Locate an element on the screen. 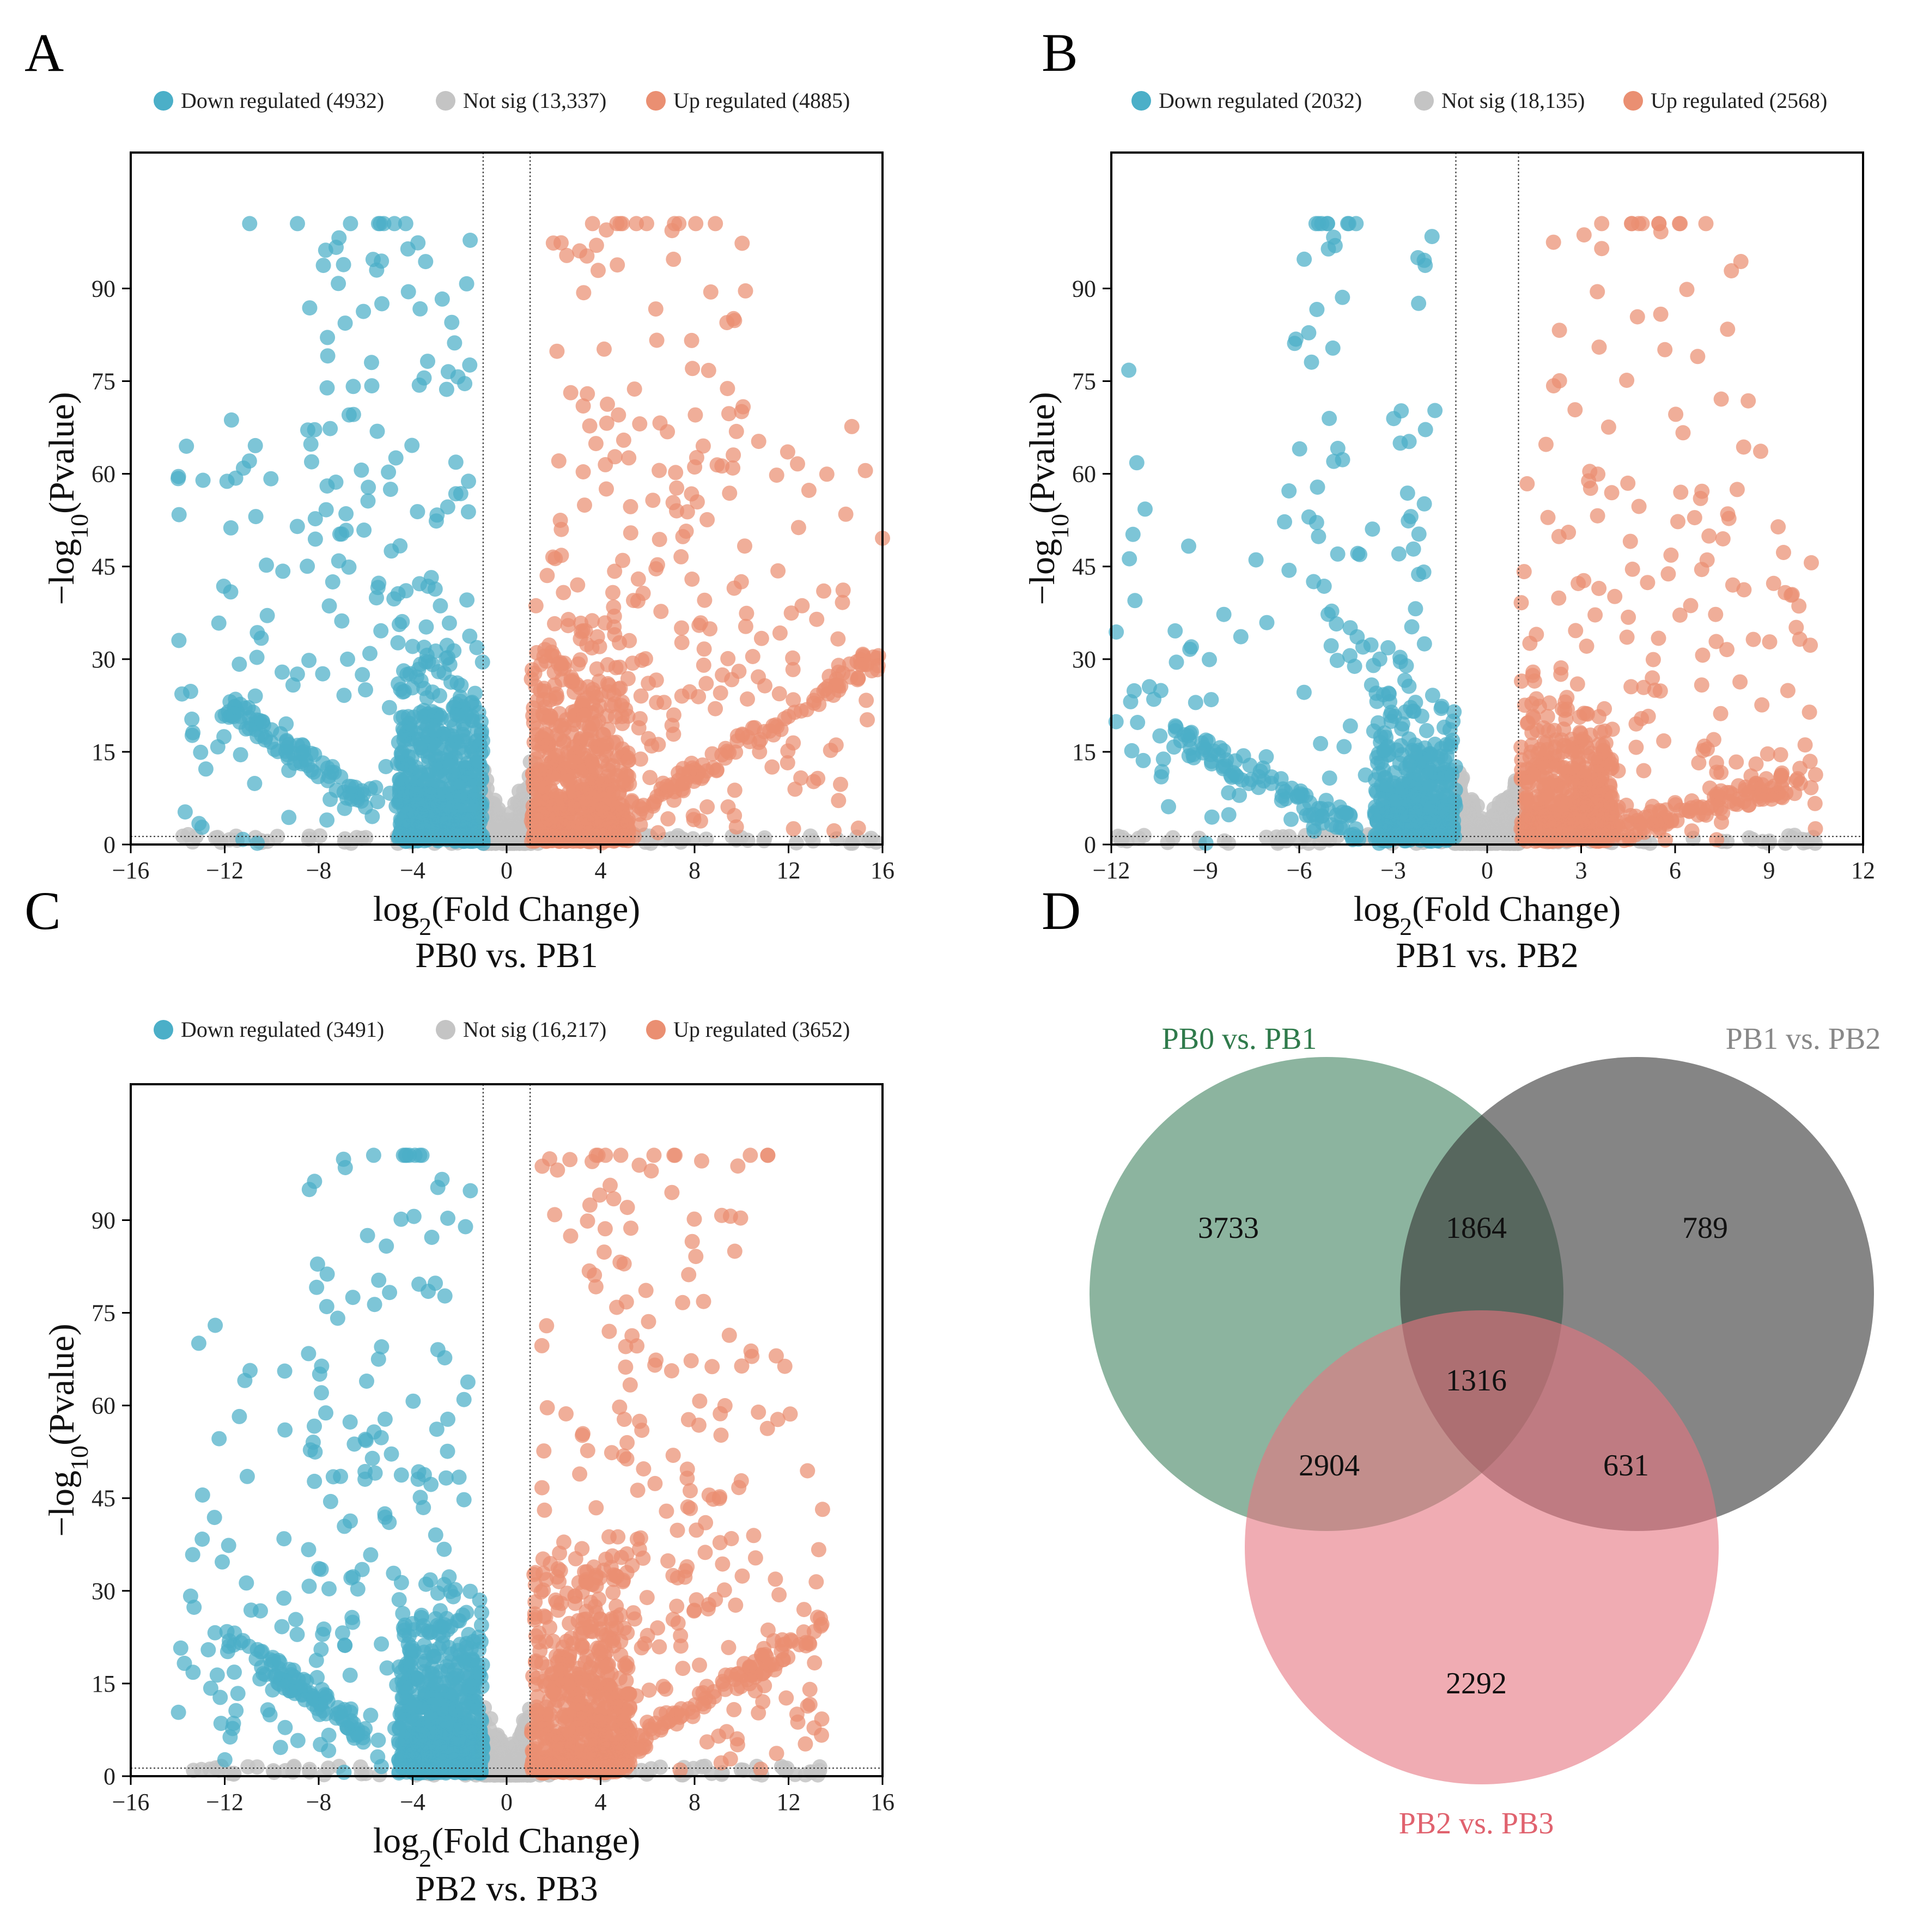 The width and height of the screenshot is (1917, 1932). y-tick-label-b: 60 is located at coordinates (1084, 475).